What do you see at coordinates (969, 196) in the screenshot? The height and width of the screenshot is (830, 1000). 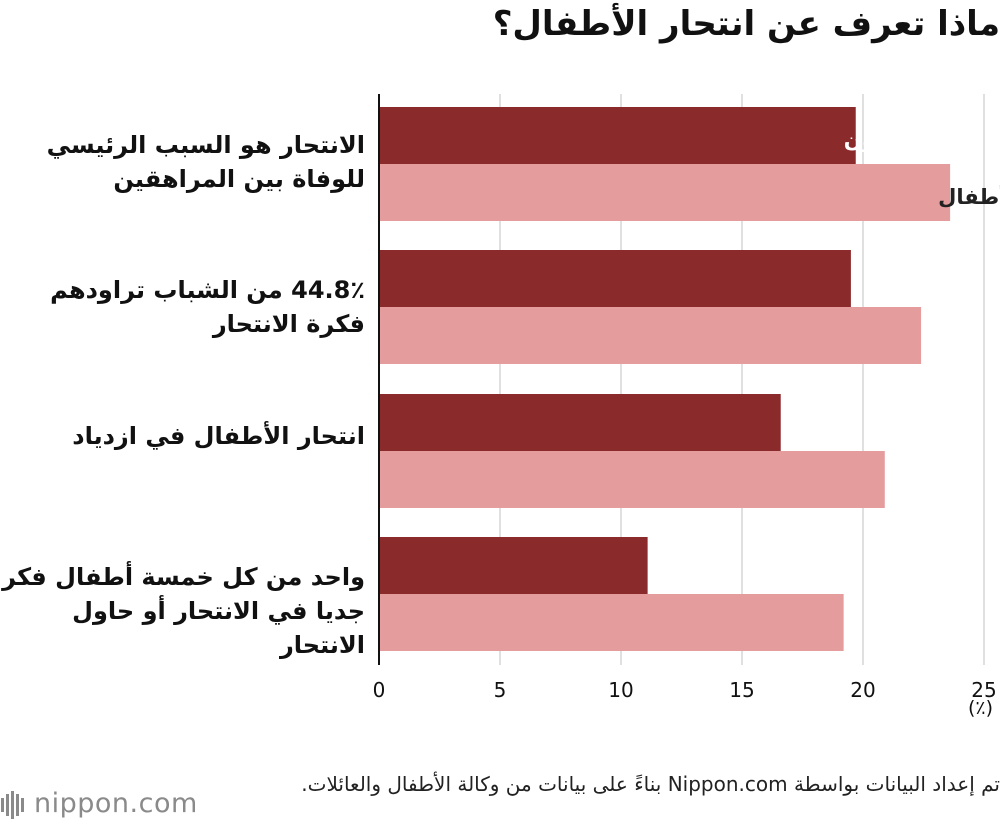 I see `series-label: الأطفال` at bounding box center [969, 196].